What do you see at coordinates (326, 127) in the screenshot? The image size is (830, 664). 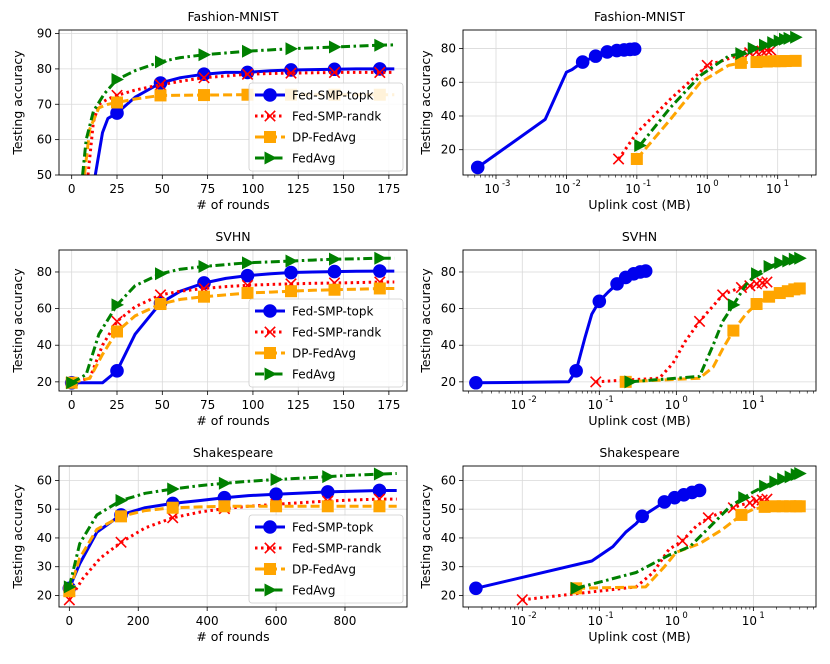 I see `legend-box` at bounding box center [326, 127].